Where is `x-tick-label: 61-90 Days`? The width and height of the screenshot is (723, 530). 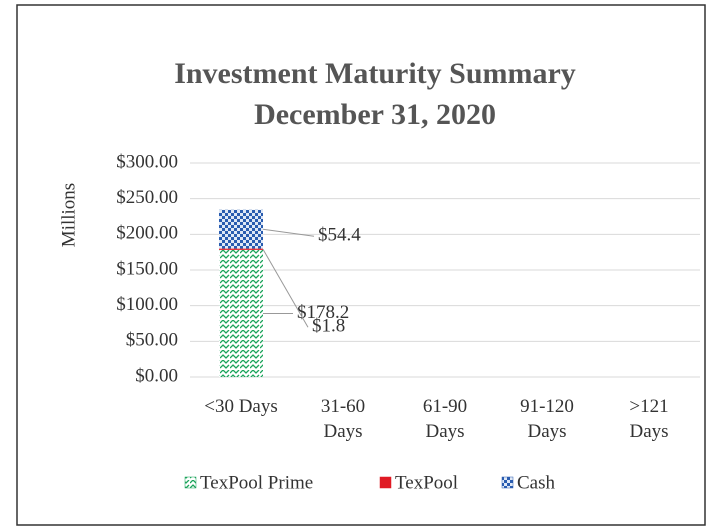
x-tick-label: 61-90 Days is located at coordinates (445, 419).